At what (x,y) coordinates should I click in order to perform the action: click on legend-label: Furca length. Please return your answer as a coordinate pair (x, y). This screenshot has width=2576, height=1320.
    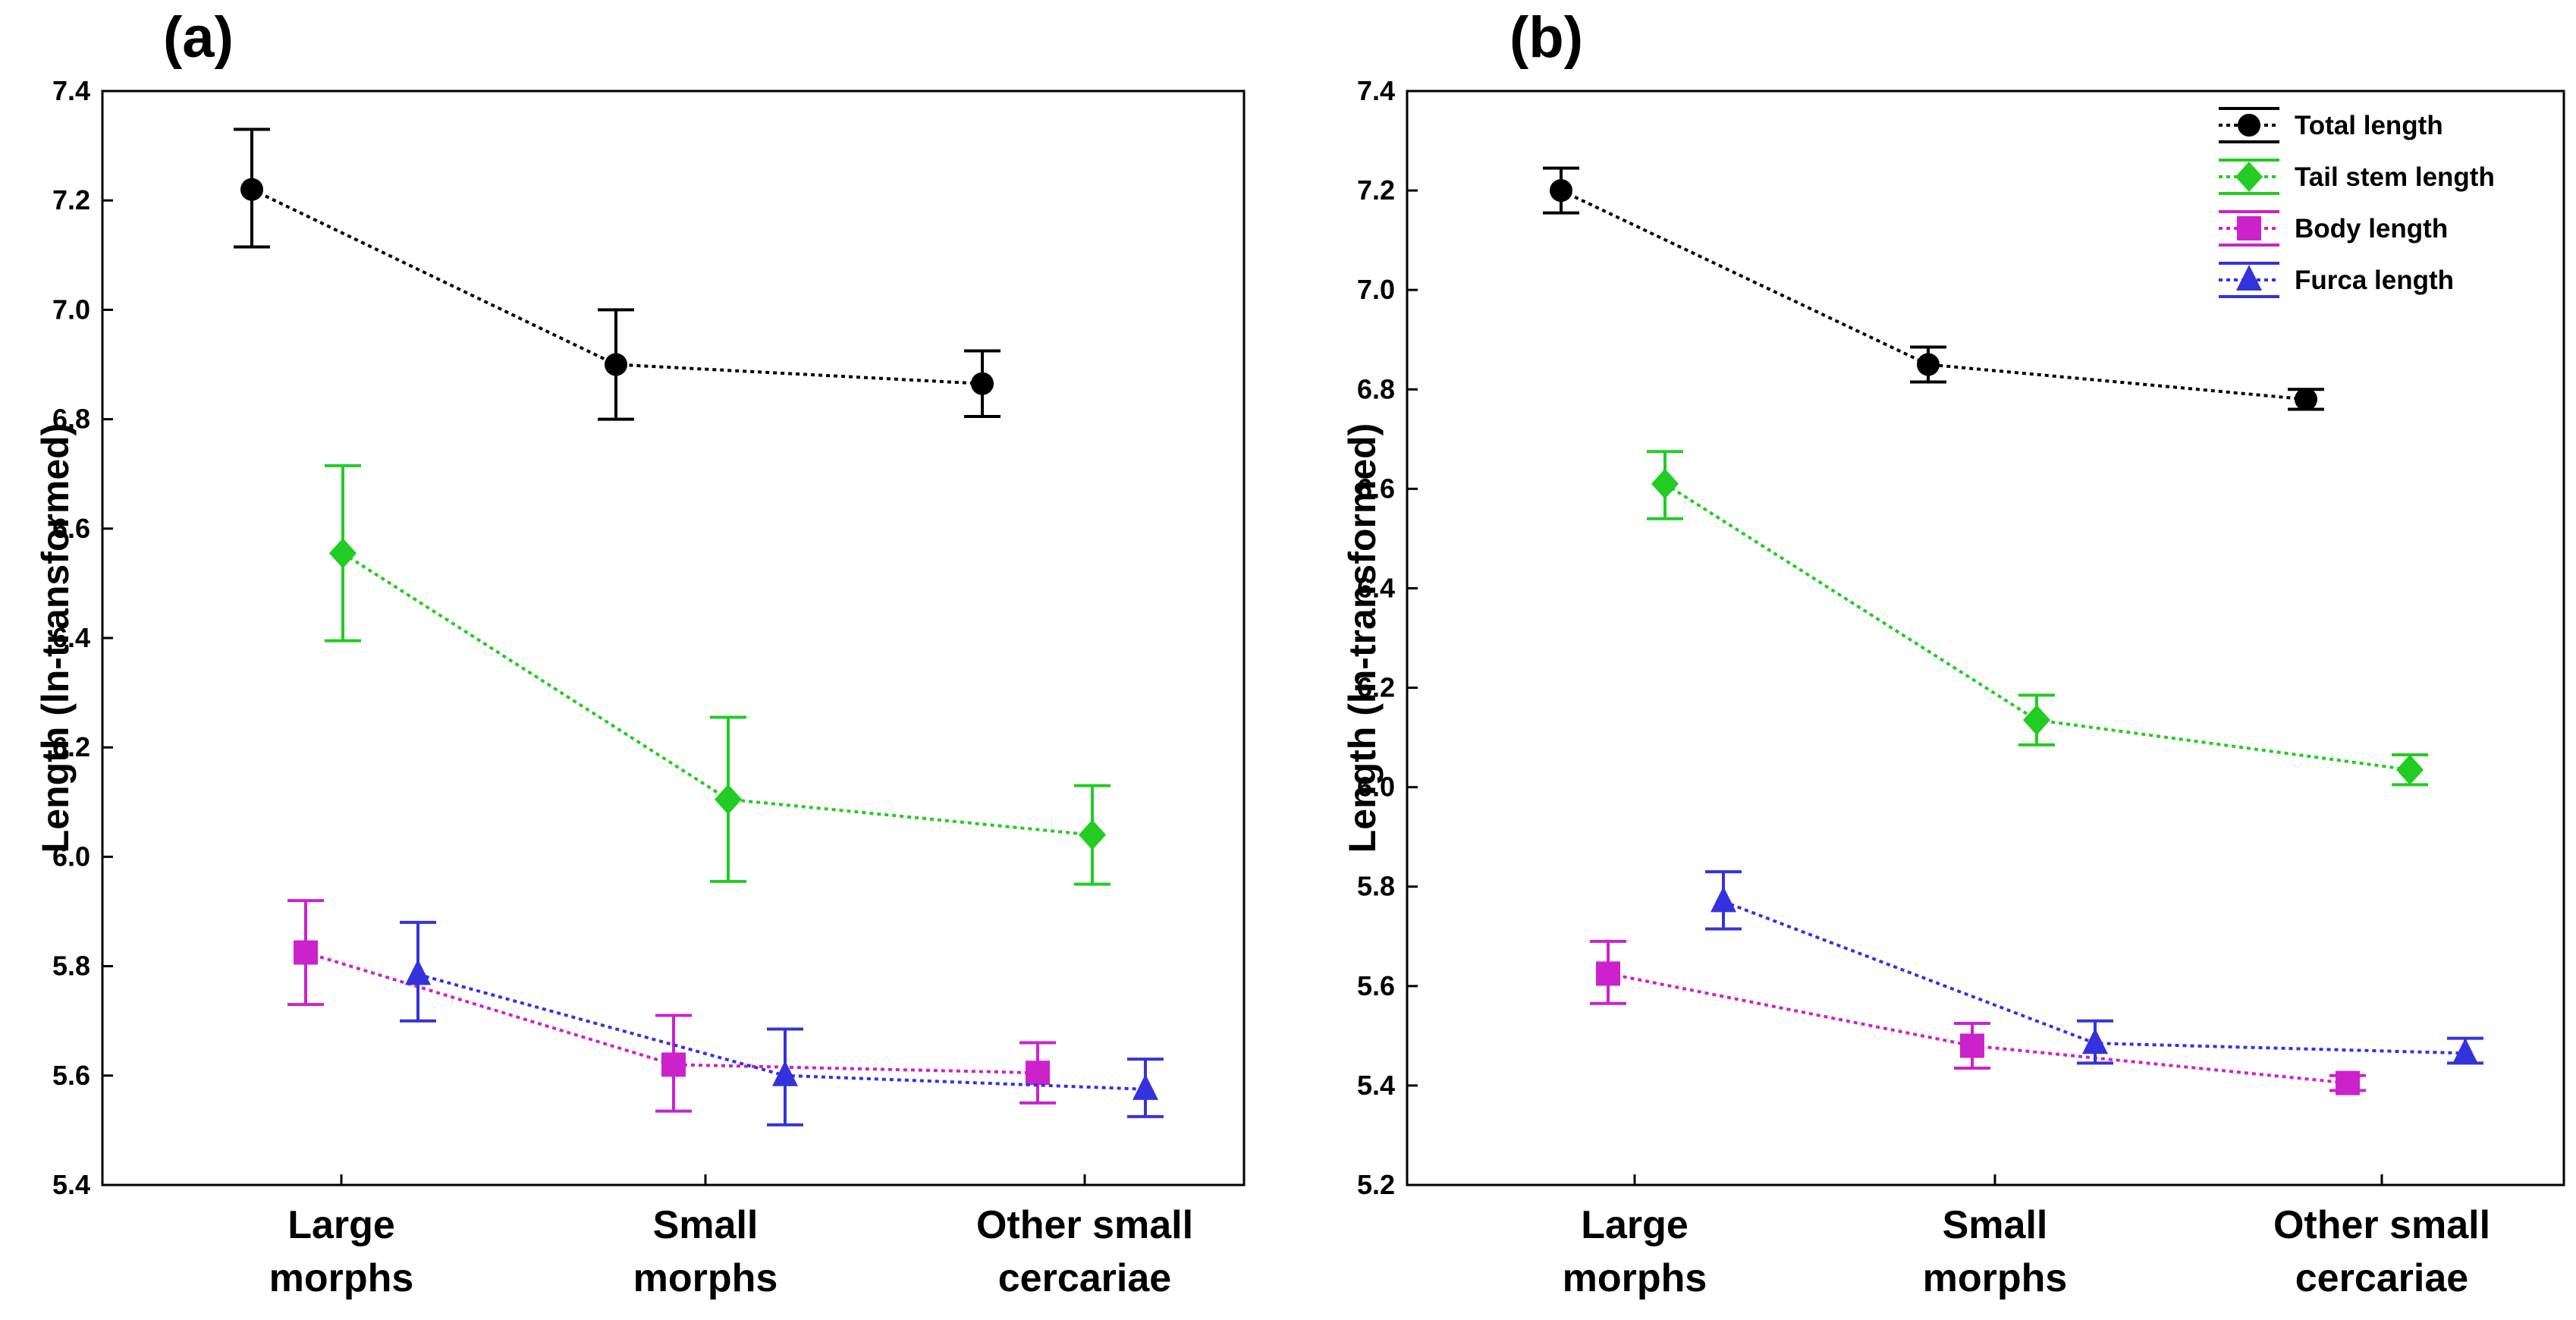
    Looking at the image, I should click on (2374, 280).